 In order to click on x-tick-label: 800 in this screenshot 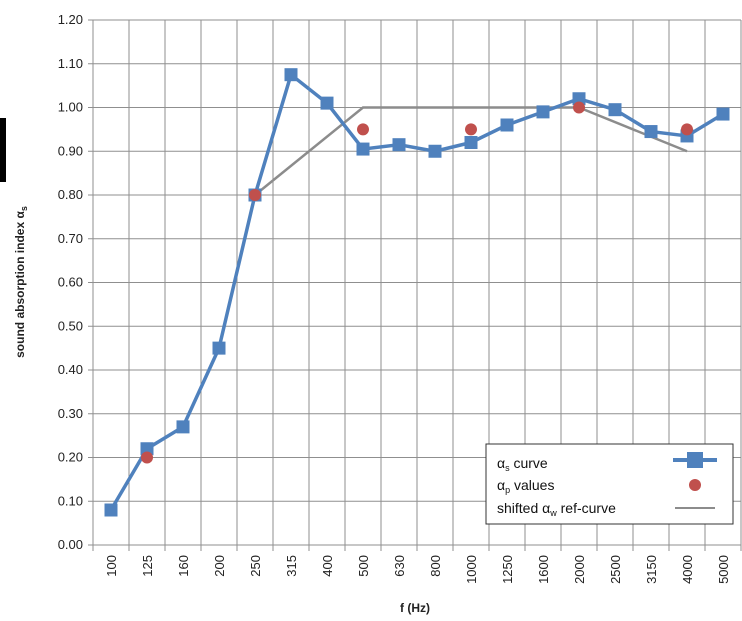, I will do `click(435, 566)`.